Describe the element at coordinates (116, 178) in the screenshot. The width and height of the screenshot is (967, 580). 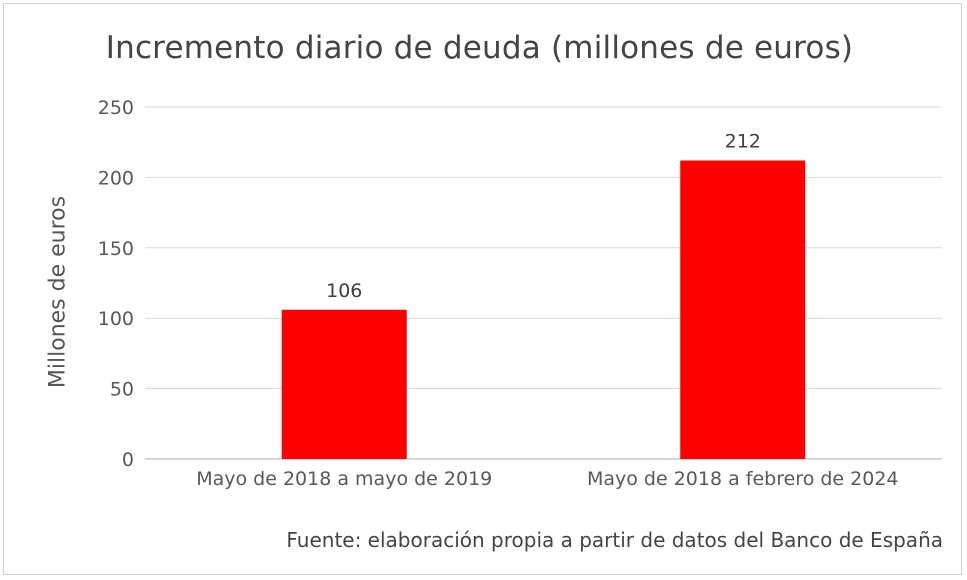
I see `y-tick-label: 200` at that location.